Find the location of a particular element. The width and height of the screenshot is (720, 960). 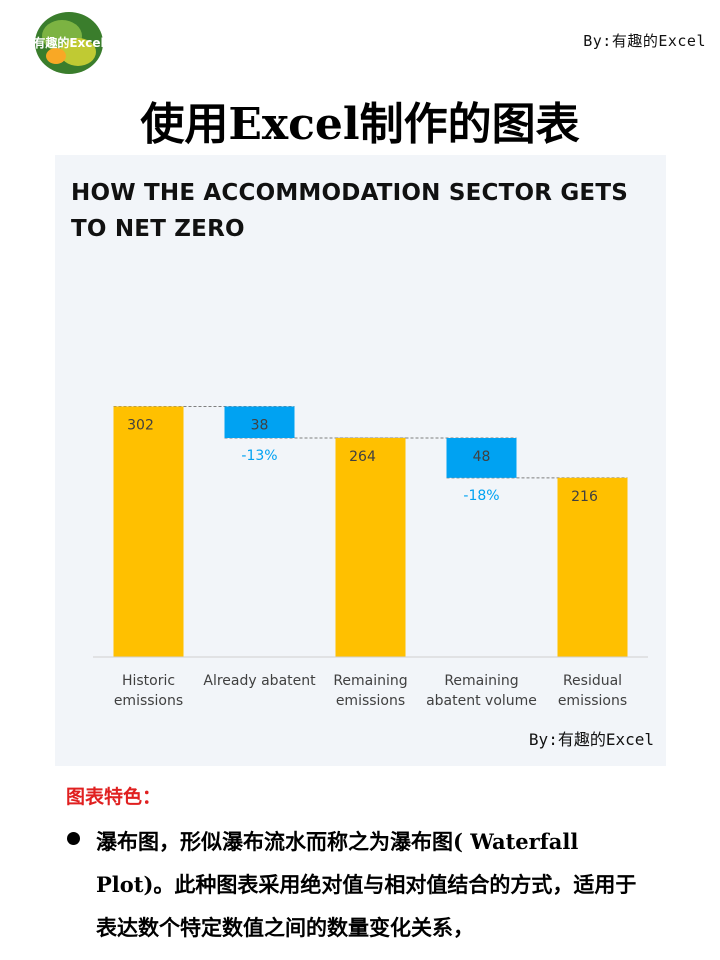

logo-text: 有趣的Excel is located at coordinates (68, 42).